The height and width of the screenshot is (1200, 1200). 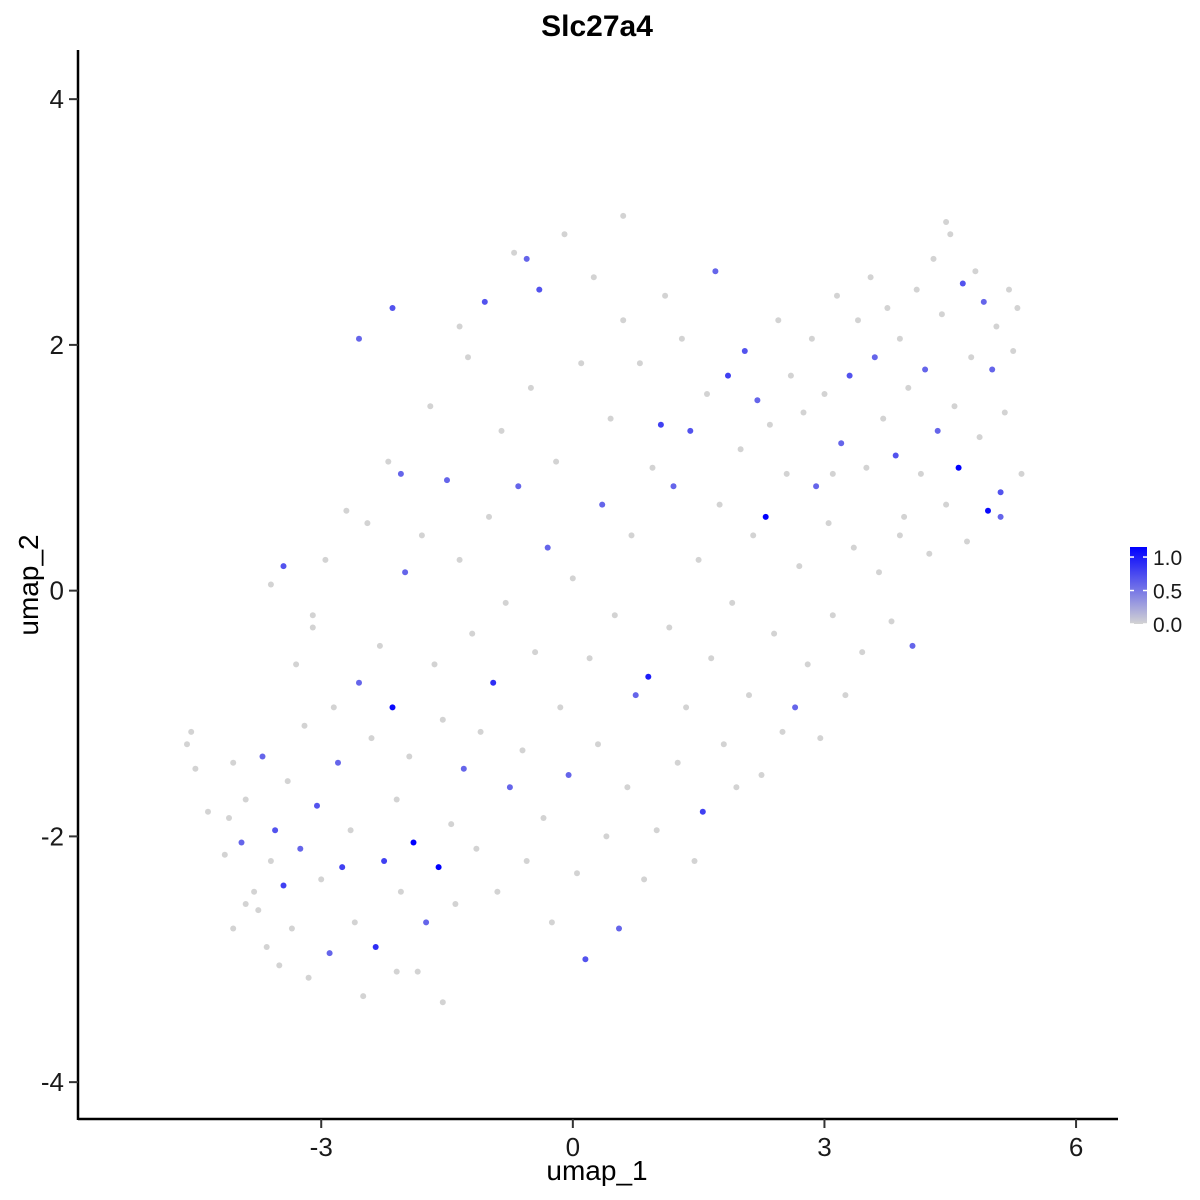 What do you see at coordinates (1138, 585) in the screenshot?
I see `colorbar` at bounding box center [1138, 585].